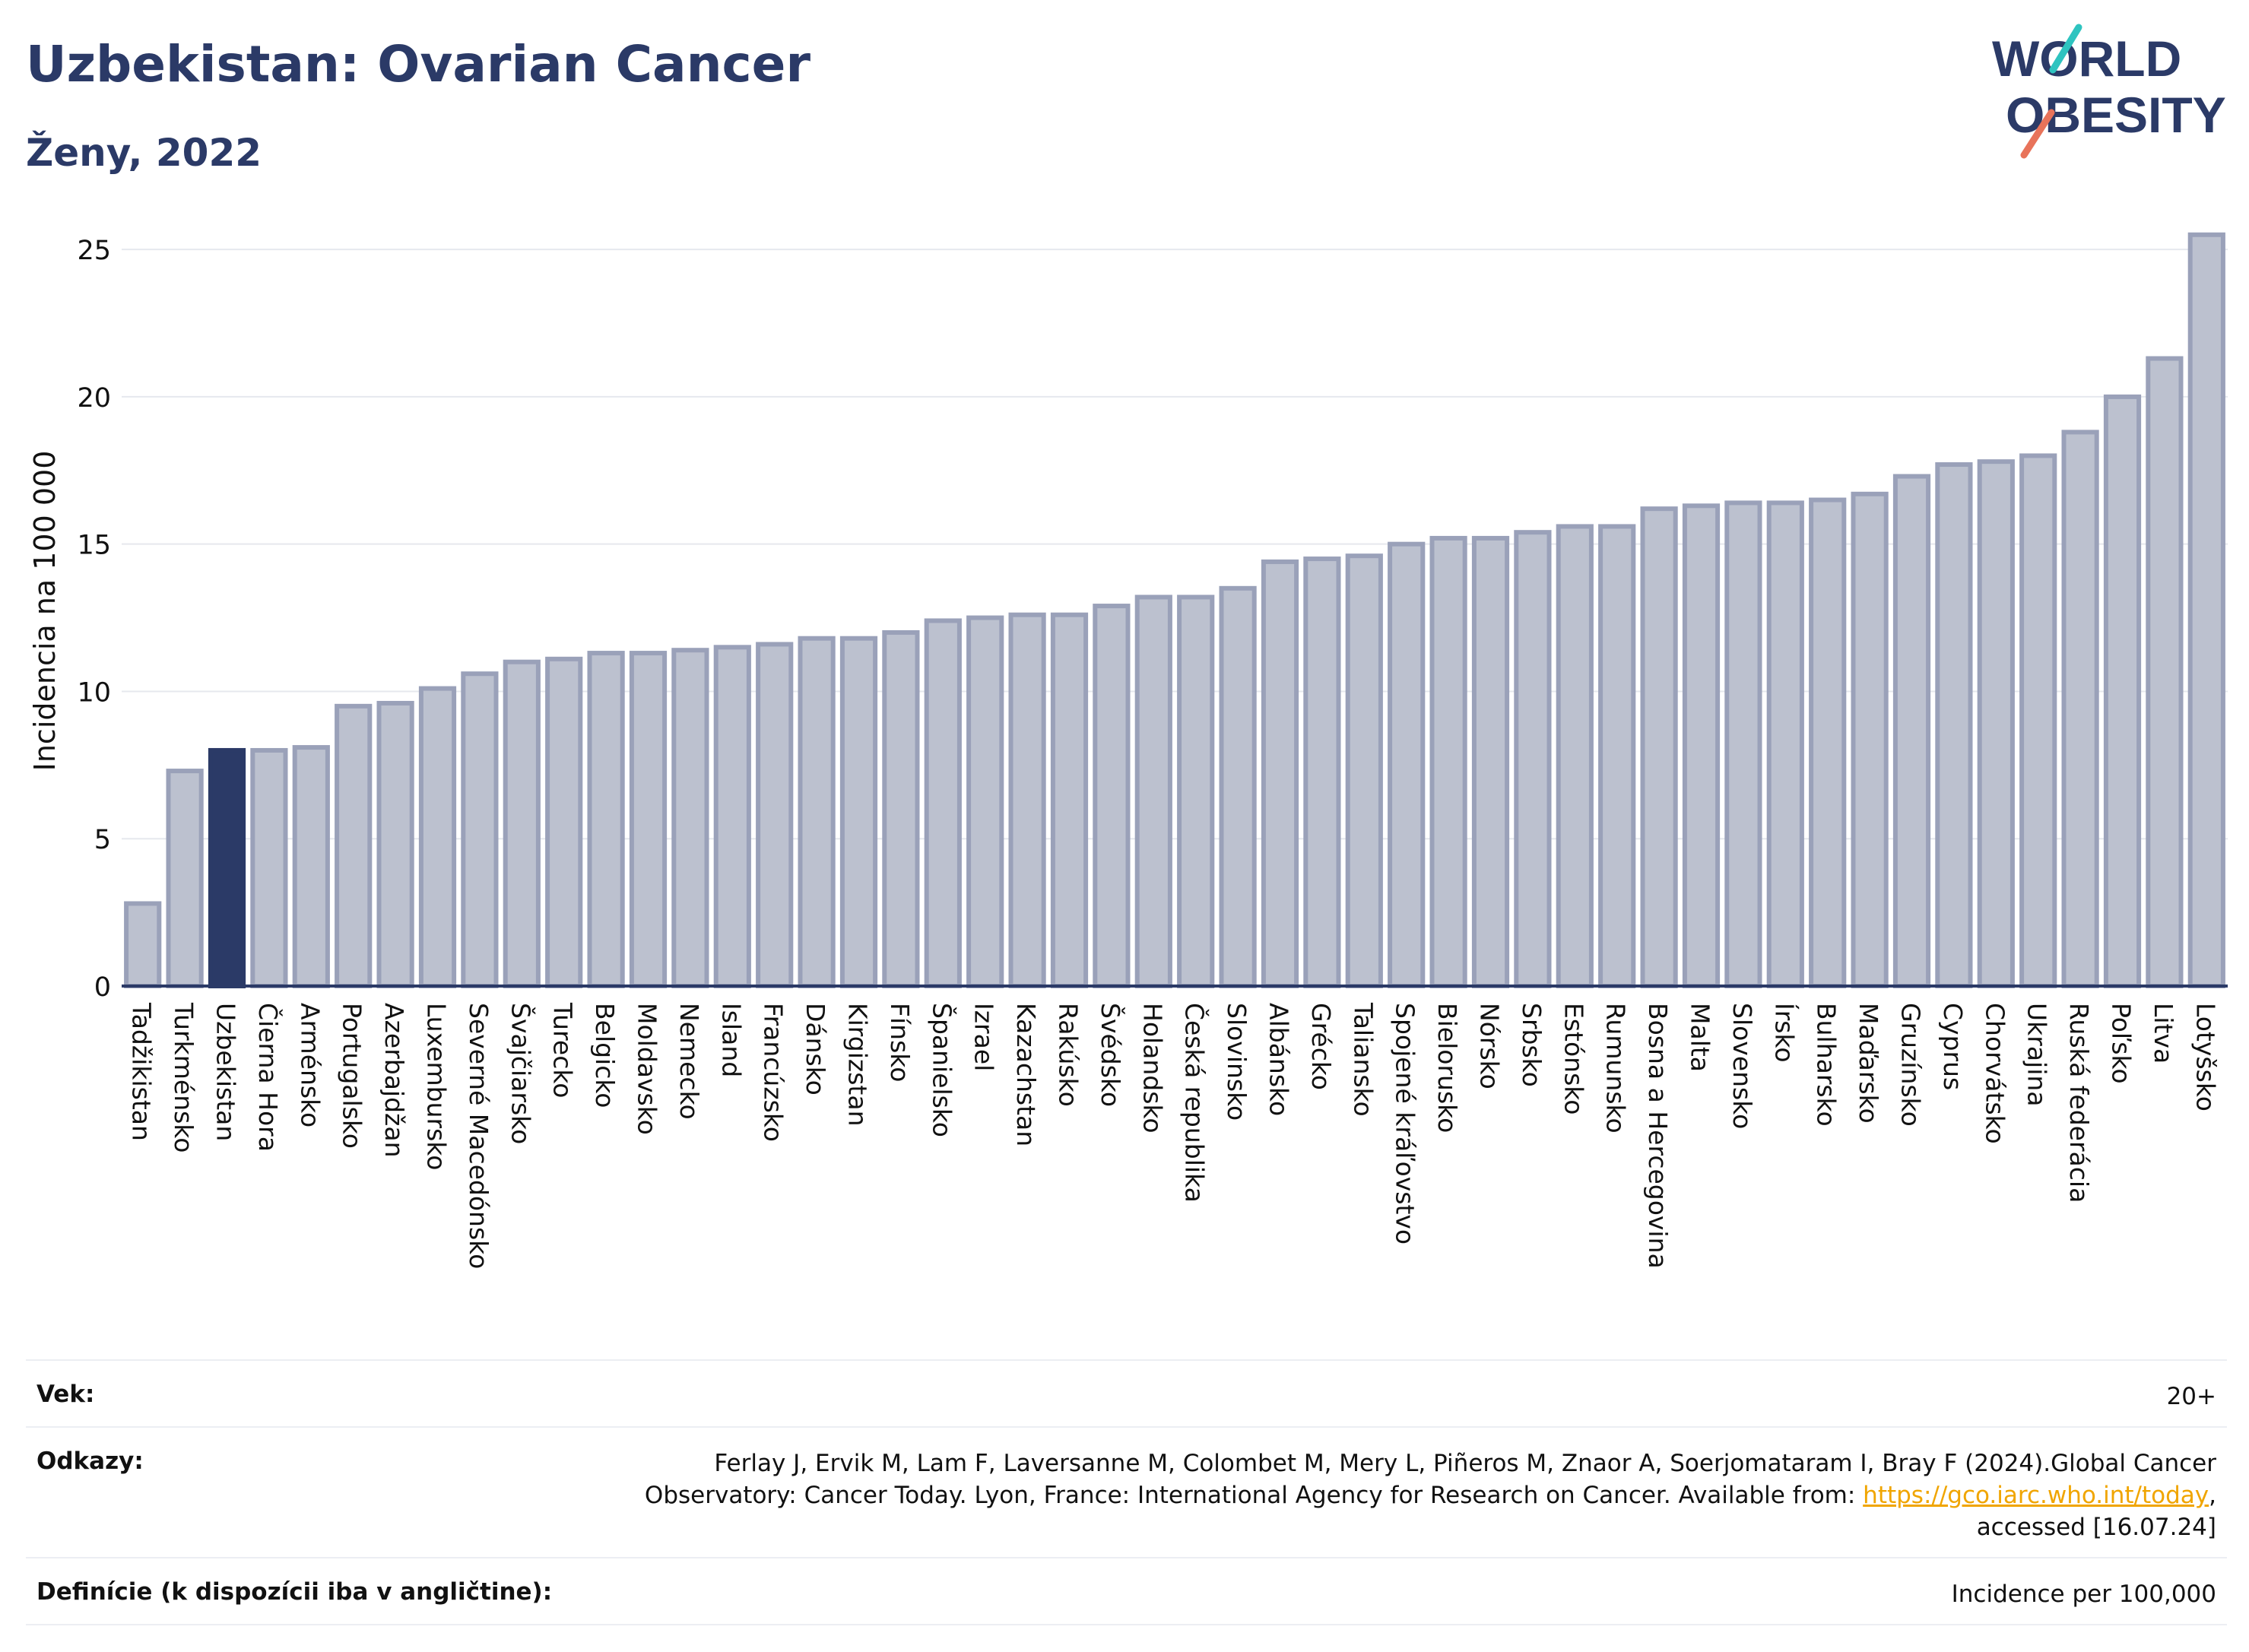 The width and height of the screenshot is (2249, 1652). Describe the element at coordinates (1617, 756) in the screenshot. I see `bar-rumunsko` at that location.